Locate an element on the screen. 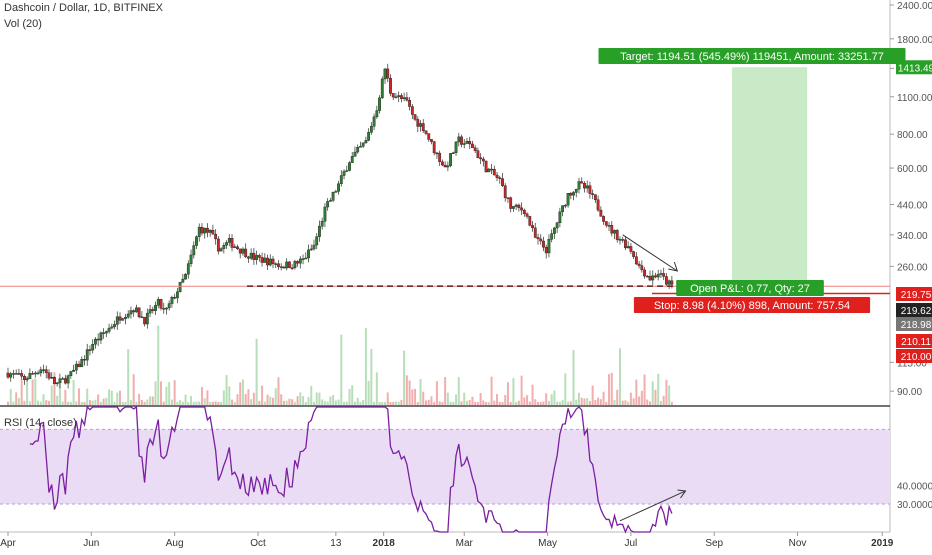 This screenshot has width=932, height=555. rsi-arrow-head is located at coordinates (682, 494).